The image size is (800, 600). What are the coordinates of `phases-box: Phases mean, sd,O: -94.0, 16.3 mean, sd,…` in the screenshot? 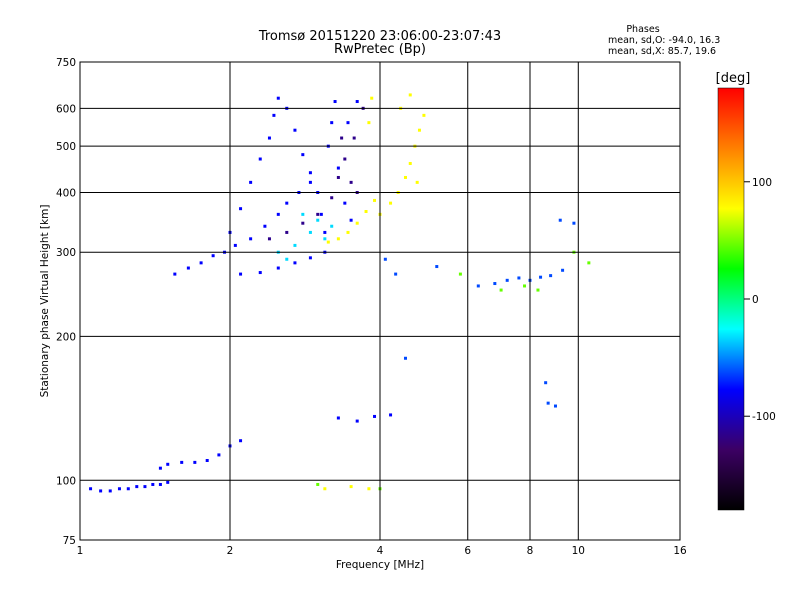 It's located at (664, 40).